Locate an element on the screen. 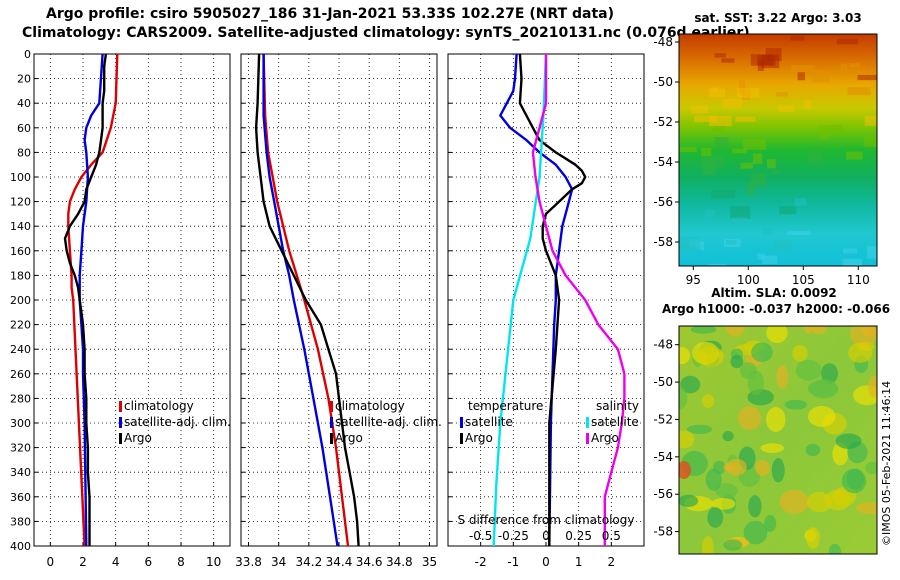  legend-sal-satellite-swatch is located at coordinates (331, 422).